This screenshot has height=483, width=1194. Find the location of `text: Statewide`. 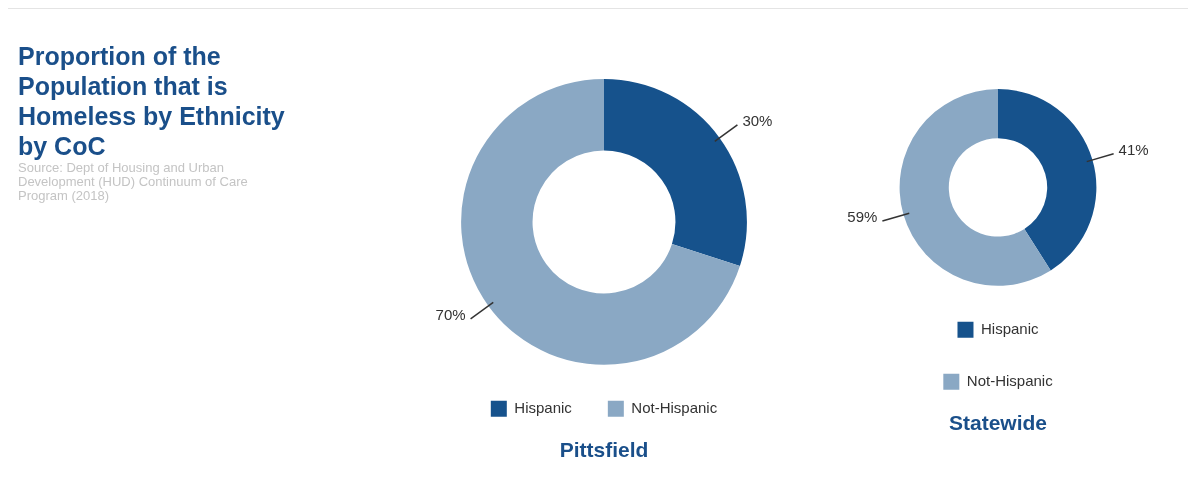

text: Statewide is located at coordinates (998, 423).